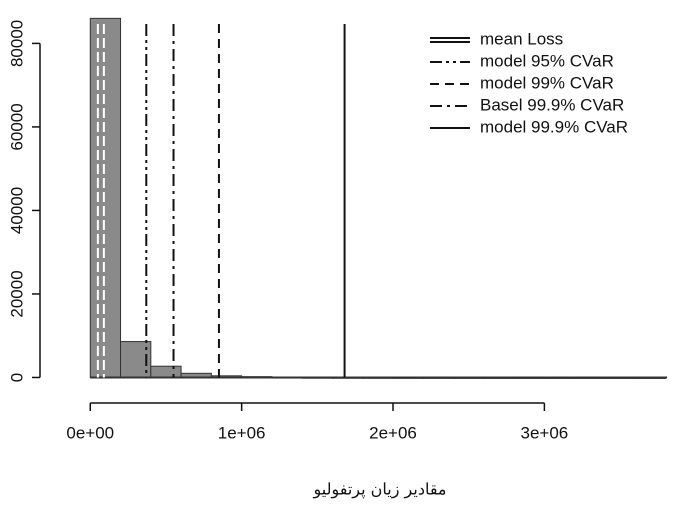 The height and width of the screenshot is (508, 679). Describe the element at coordinates (547, 82) in the screenshot. I see `legend-label: model 99% CVaR` at that location.